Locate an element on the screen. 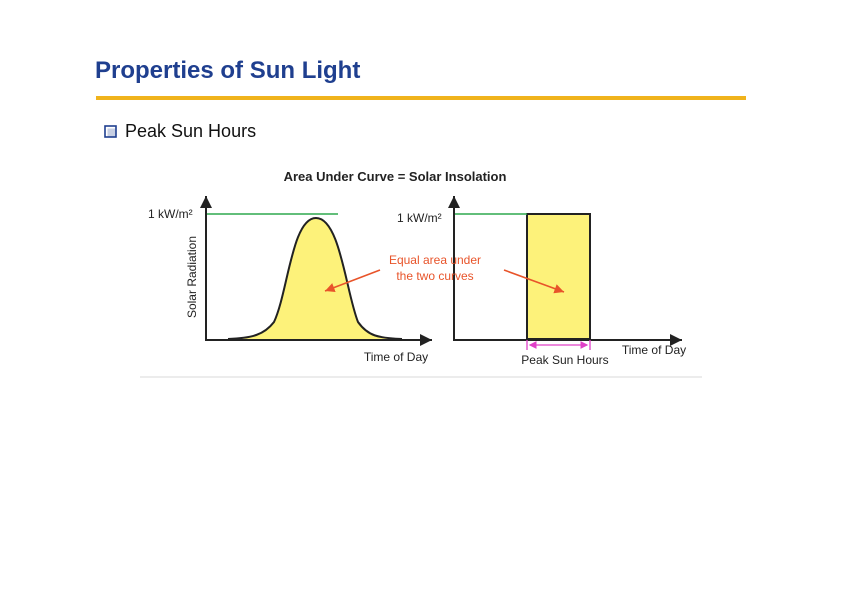  right-x-axis-label: Time of Day is located at coordinates (654, 350).